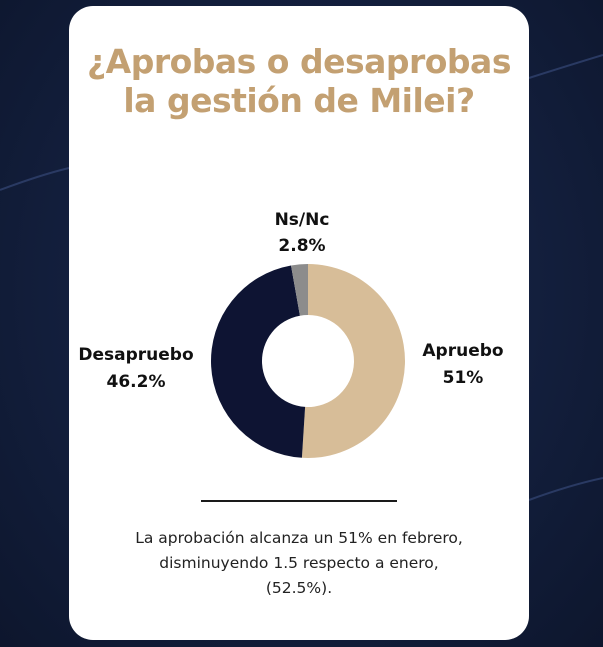  Describe the element at coordinates (302, 220) in the screenshot. I see `label-nsnc: Ns/Nc` at that location.